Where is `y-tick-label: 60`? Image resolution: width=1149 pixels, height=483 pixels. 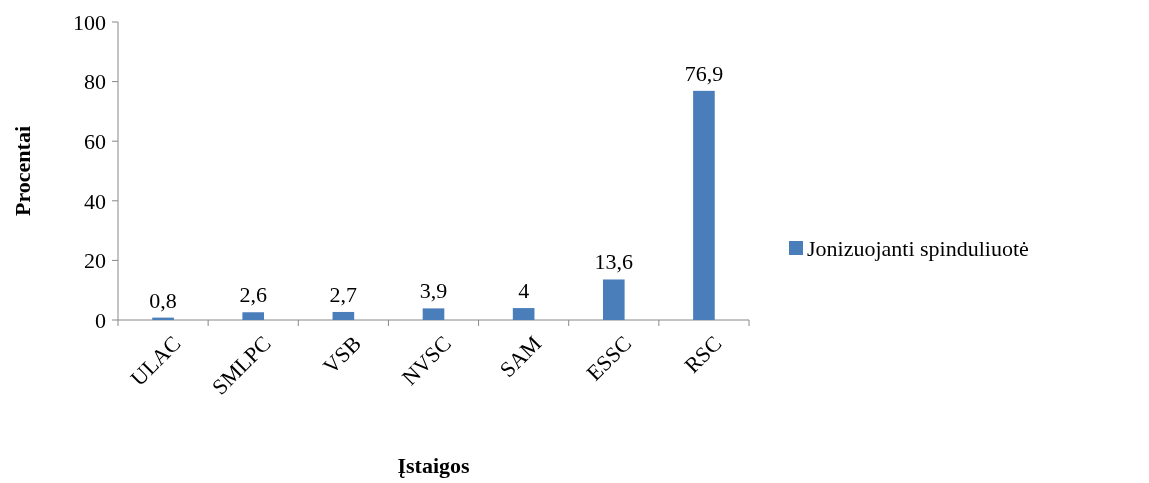 y-tick-label: 60 is located at coordinates (95, 141).